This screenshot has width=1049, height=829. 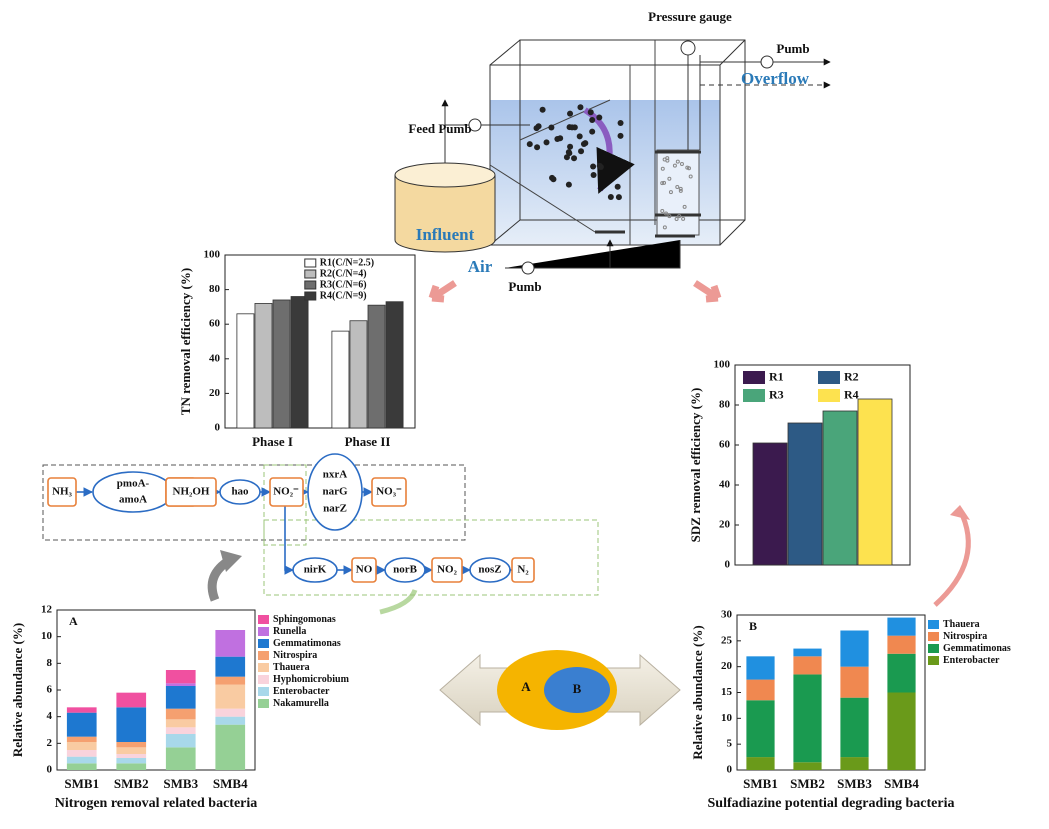 What do you see at coordinates (301, 691) in the screenshot?
I see `legend-label: Enterobacter` at bounding box center [301, 691].